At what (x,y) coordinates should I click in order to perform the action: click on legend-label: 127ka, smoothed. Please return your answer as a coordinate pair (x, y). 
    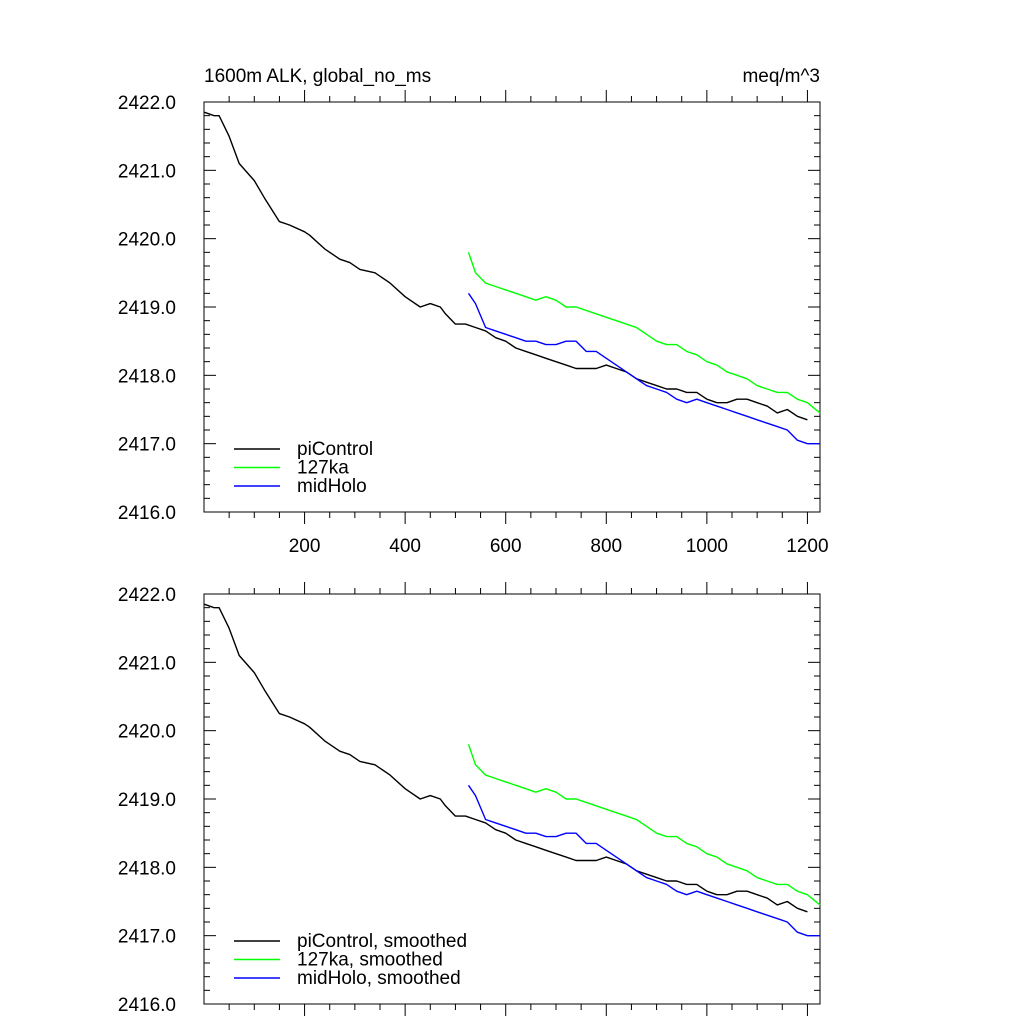
    Looking at the image, I should click on (370, 960).